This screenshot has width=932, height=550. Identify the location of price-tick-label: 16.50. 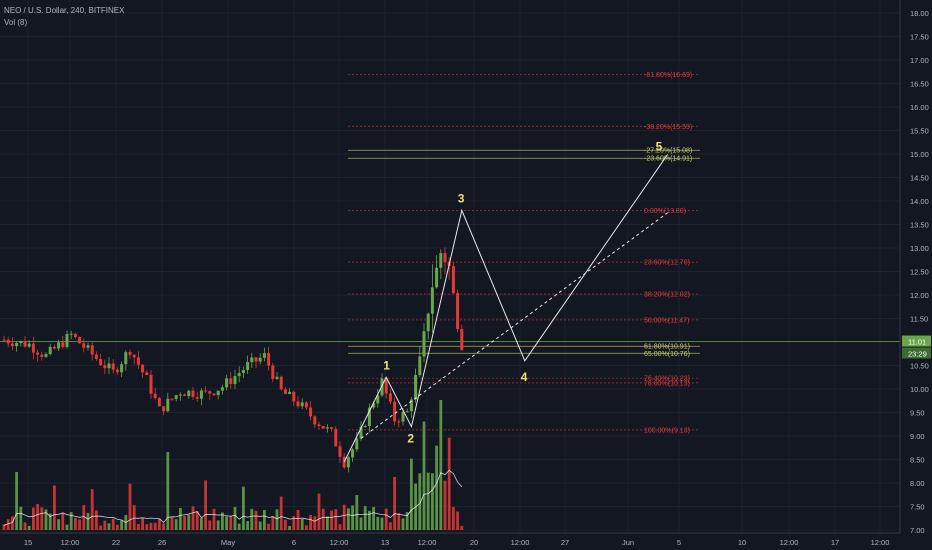
(919, 84).